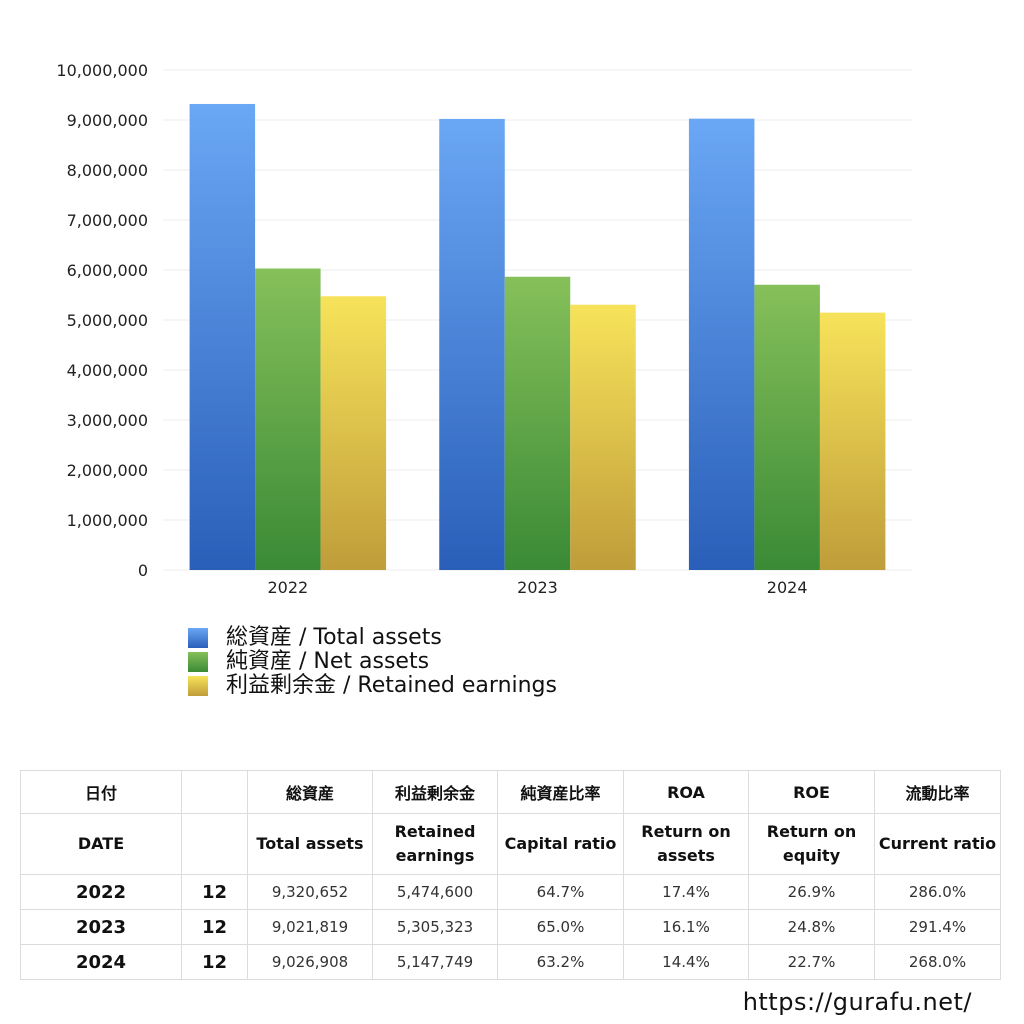 The height and width of the screenshot is (1024, 1024). Describe the element at coordinates (852, 441) in the screenshot. I see `bar-retained-earnings-2024` at that location.